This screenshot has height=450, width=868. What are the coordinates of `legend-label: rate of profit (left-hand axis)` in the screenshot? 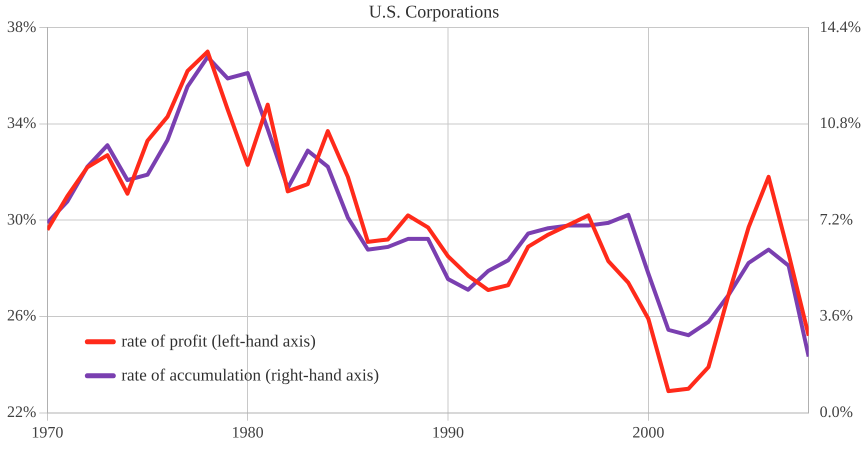 It's located at (218, 340).